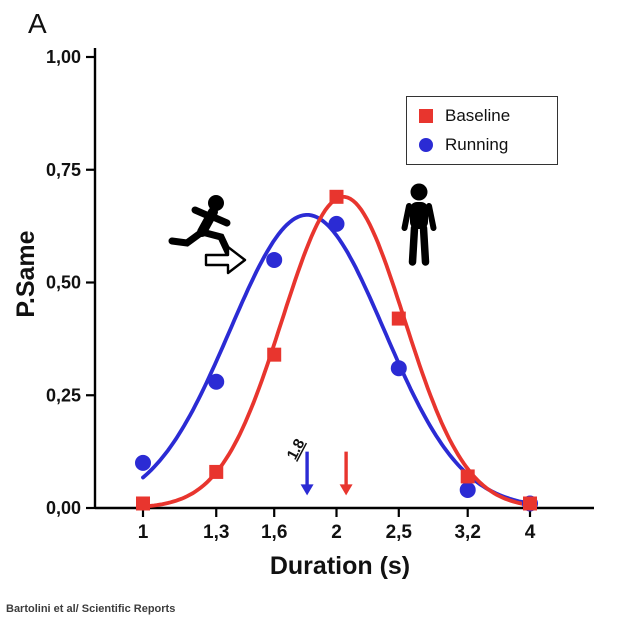 This screenshot has width=634, height=617. I want to click on legend-label-running: Running, so click(477, 144).